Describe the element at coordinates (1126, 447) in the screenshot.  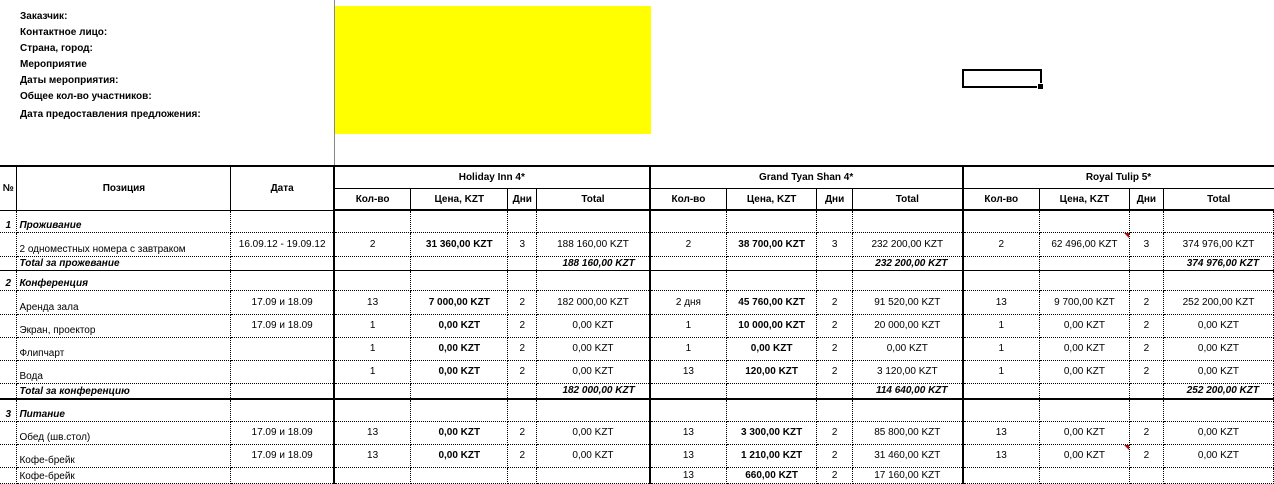
I see `comment-indicator-icon` at that location.